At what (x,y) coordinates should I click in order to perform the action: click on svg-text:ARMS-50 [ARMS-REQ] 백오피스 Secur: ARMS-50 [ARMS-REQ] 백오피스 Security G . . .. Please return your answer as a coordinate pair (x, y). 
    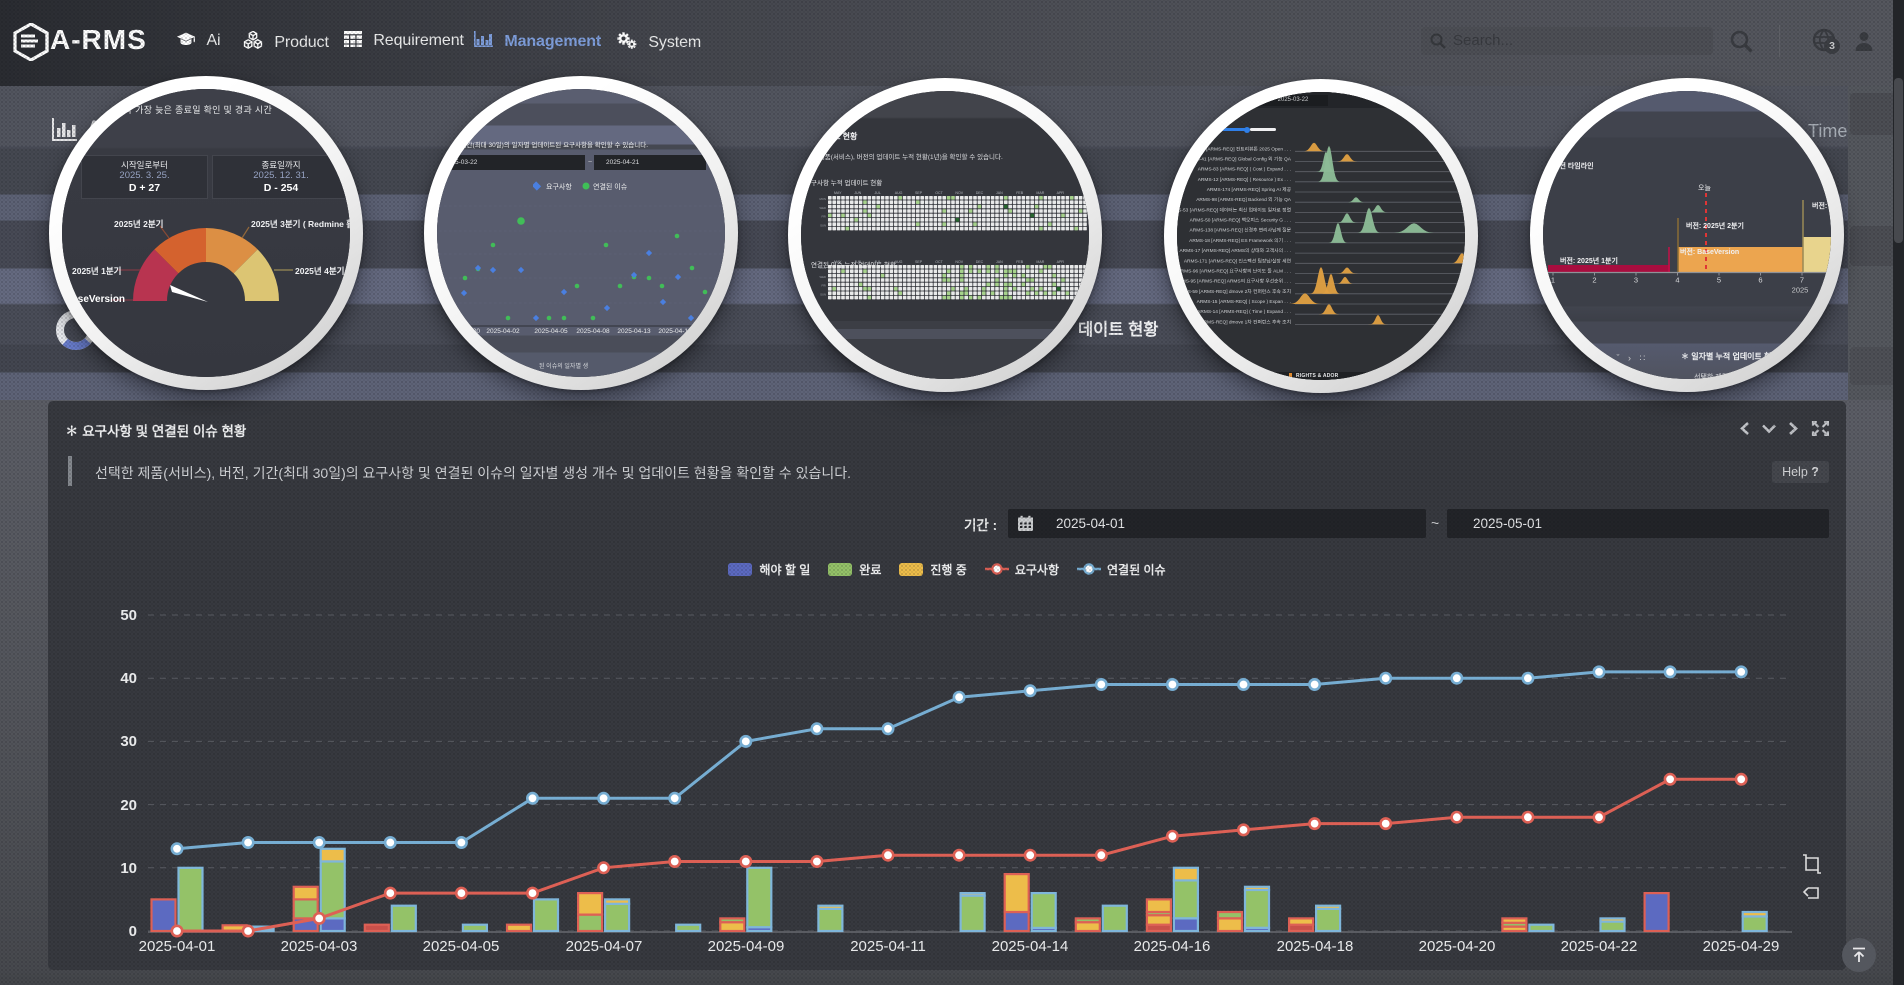
    Looking at the image, I should click on (1240, 220).